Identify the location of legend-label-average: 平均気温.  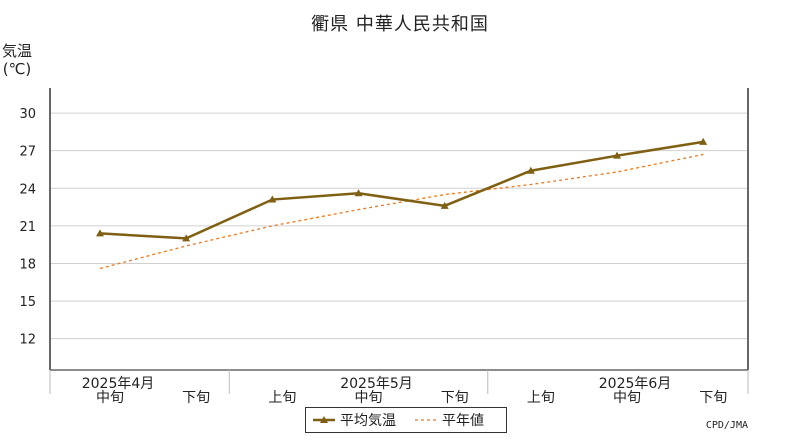
(368, 421).